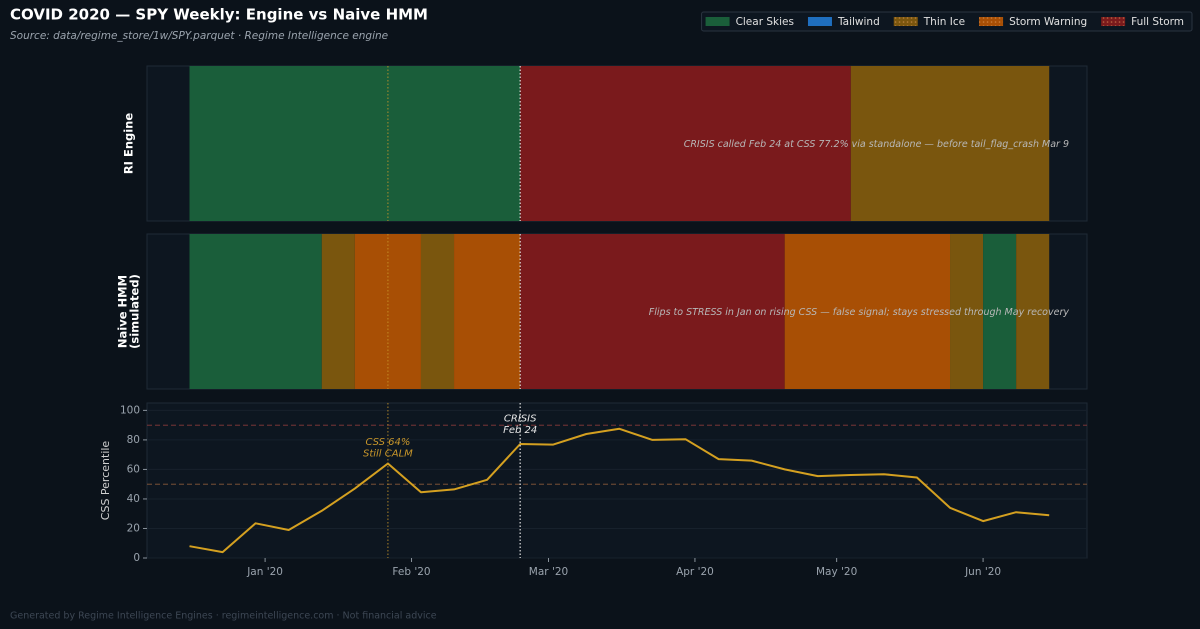 Image resolution: width=1200 pixels, height=629 pixels. What do you see at coordinates (133, 528) in the screenshot?
I see `y-tick-label: 20` at bounding box center [133, 528].